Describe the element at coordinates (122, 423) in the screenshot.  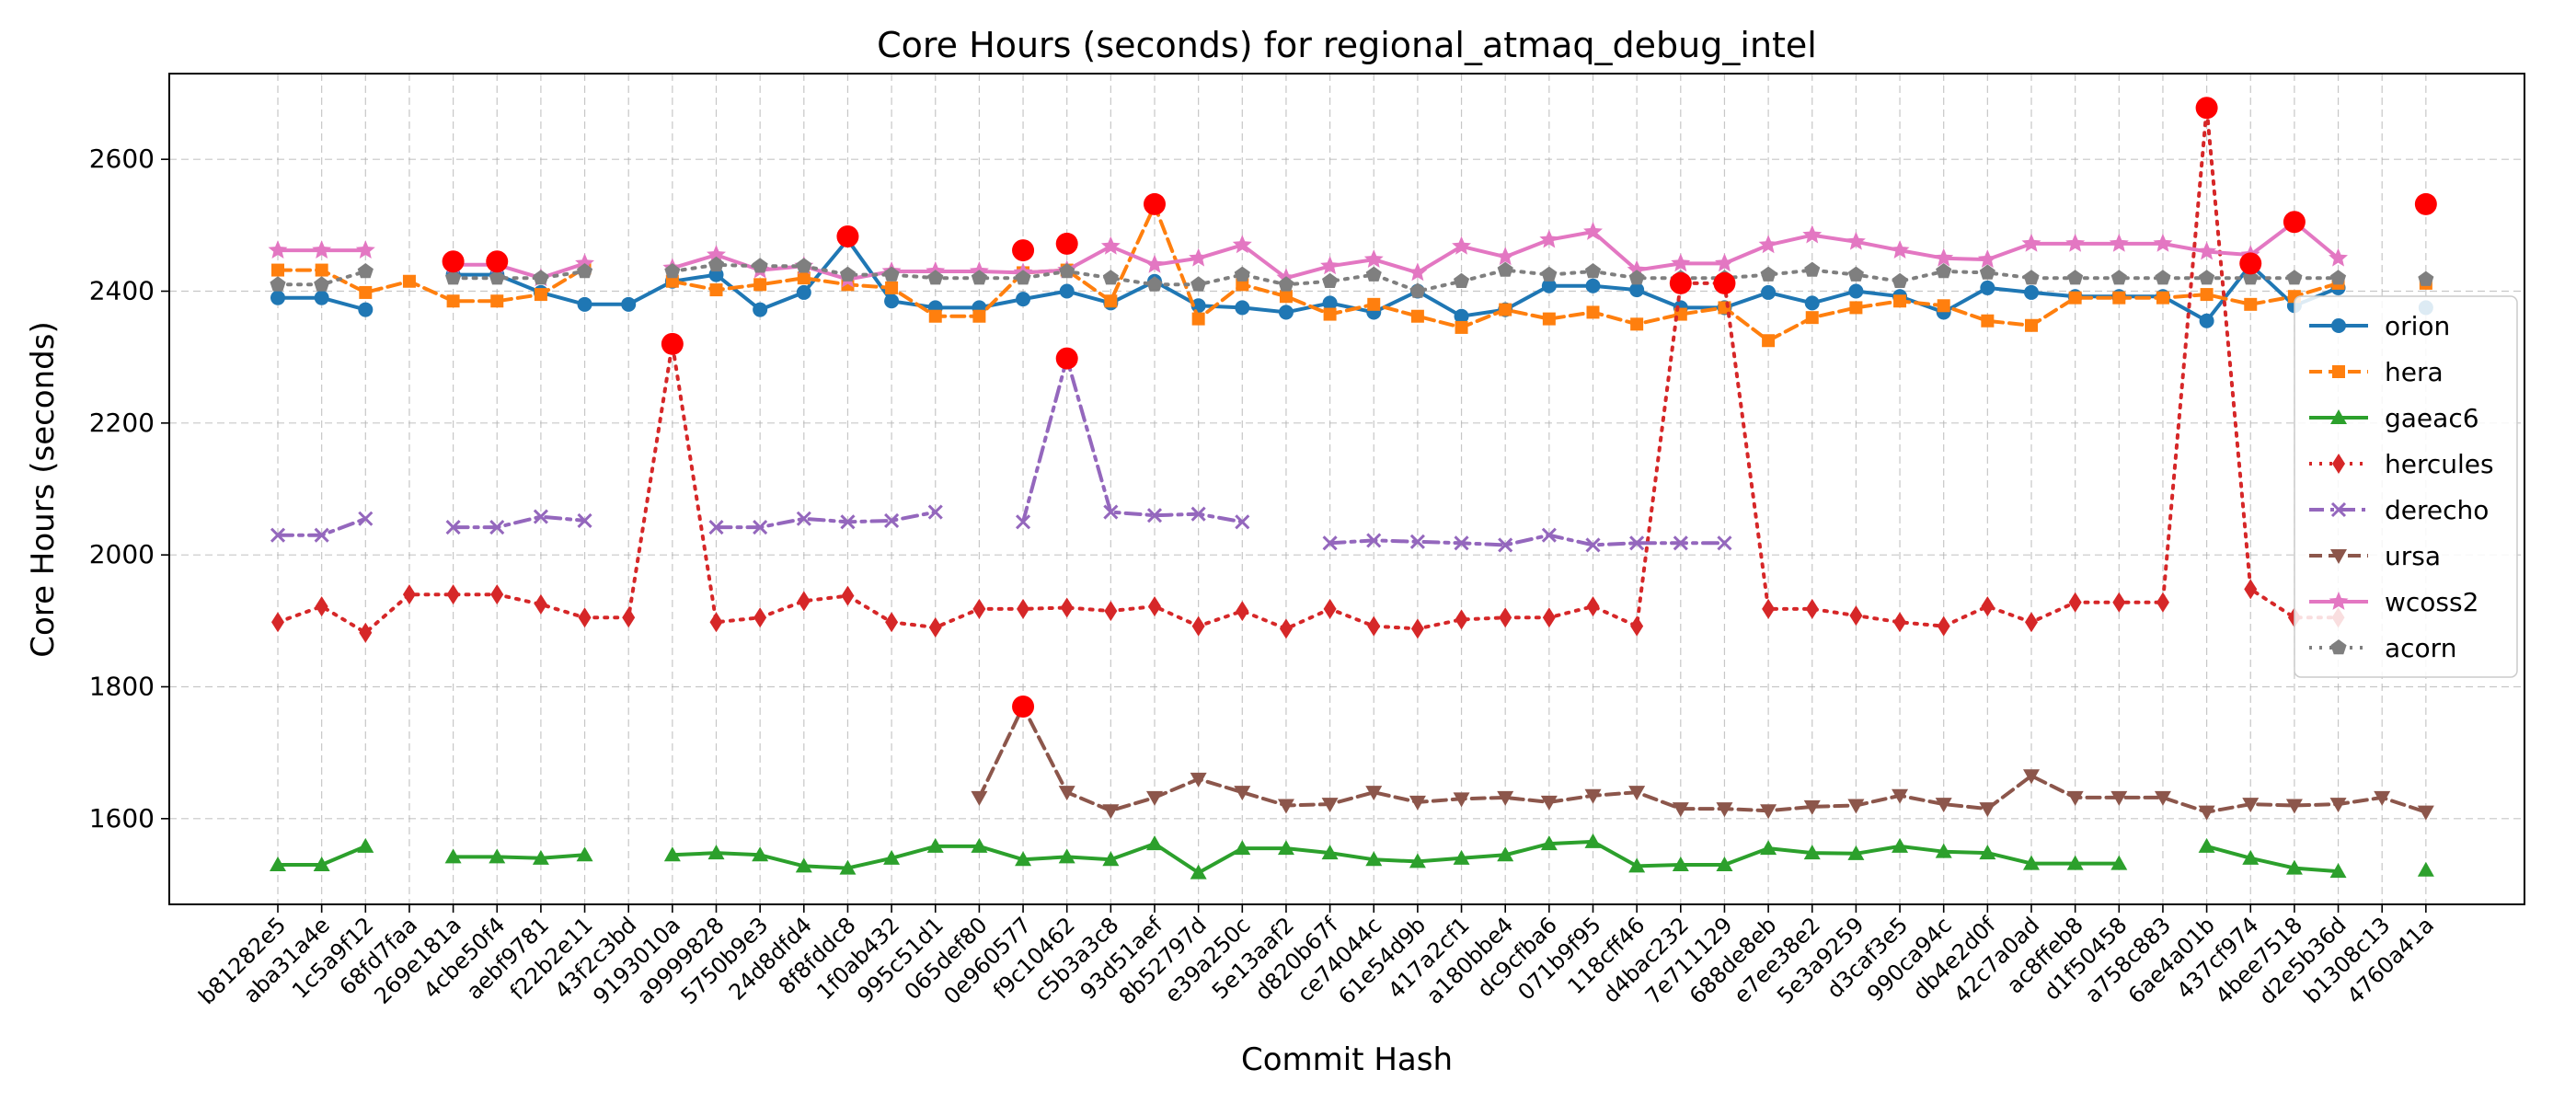
I see `y-tick-label: 2200` at that location.